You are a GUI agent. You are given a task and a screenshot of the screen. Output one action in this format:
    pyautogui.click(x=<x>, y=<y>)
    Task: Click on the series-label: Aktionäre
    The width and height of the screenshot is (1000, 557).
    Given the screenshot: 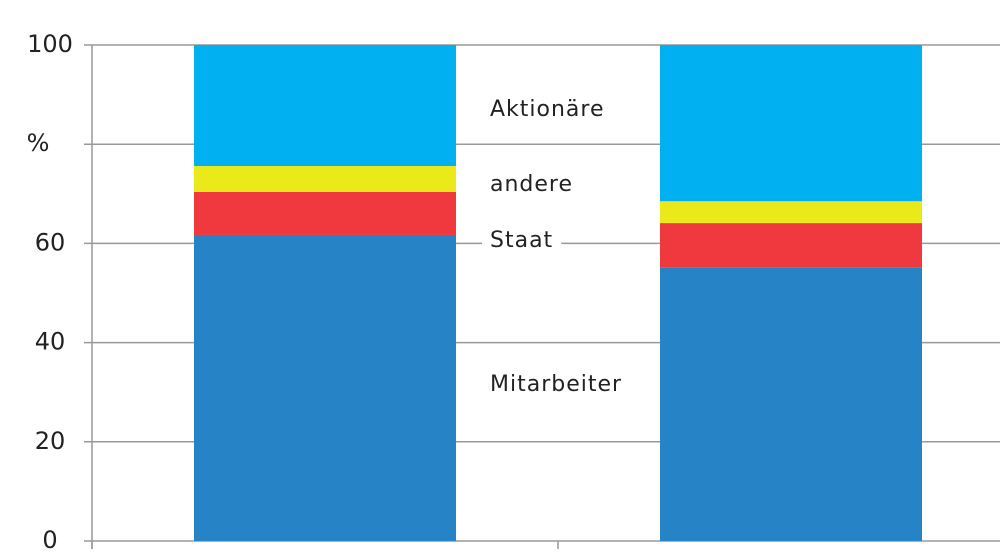 What is the action you would take?
    pyautogui.click(x=547, y=109)
    